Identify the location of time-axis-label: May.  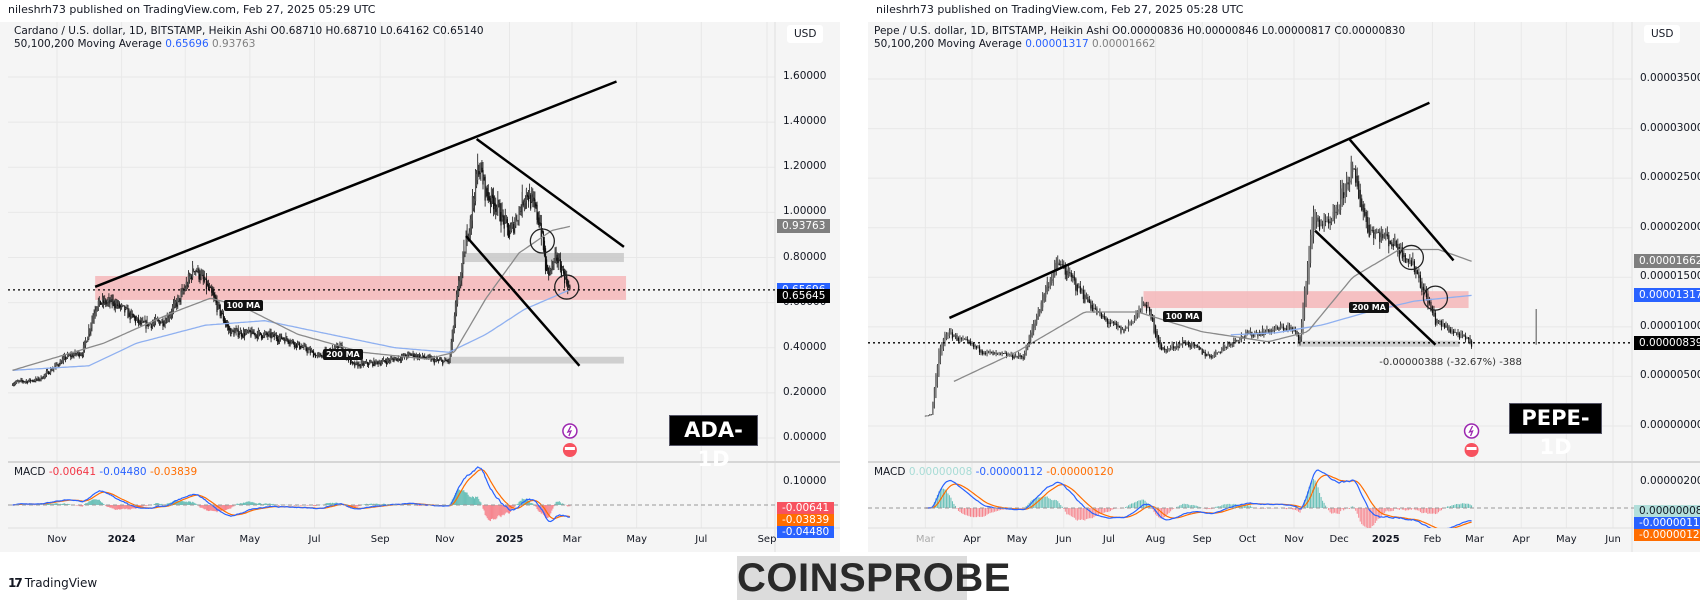
(1017, 539).